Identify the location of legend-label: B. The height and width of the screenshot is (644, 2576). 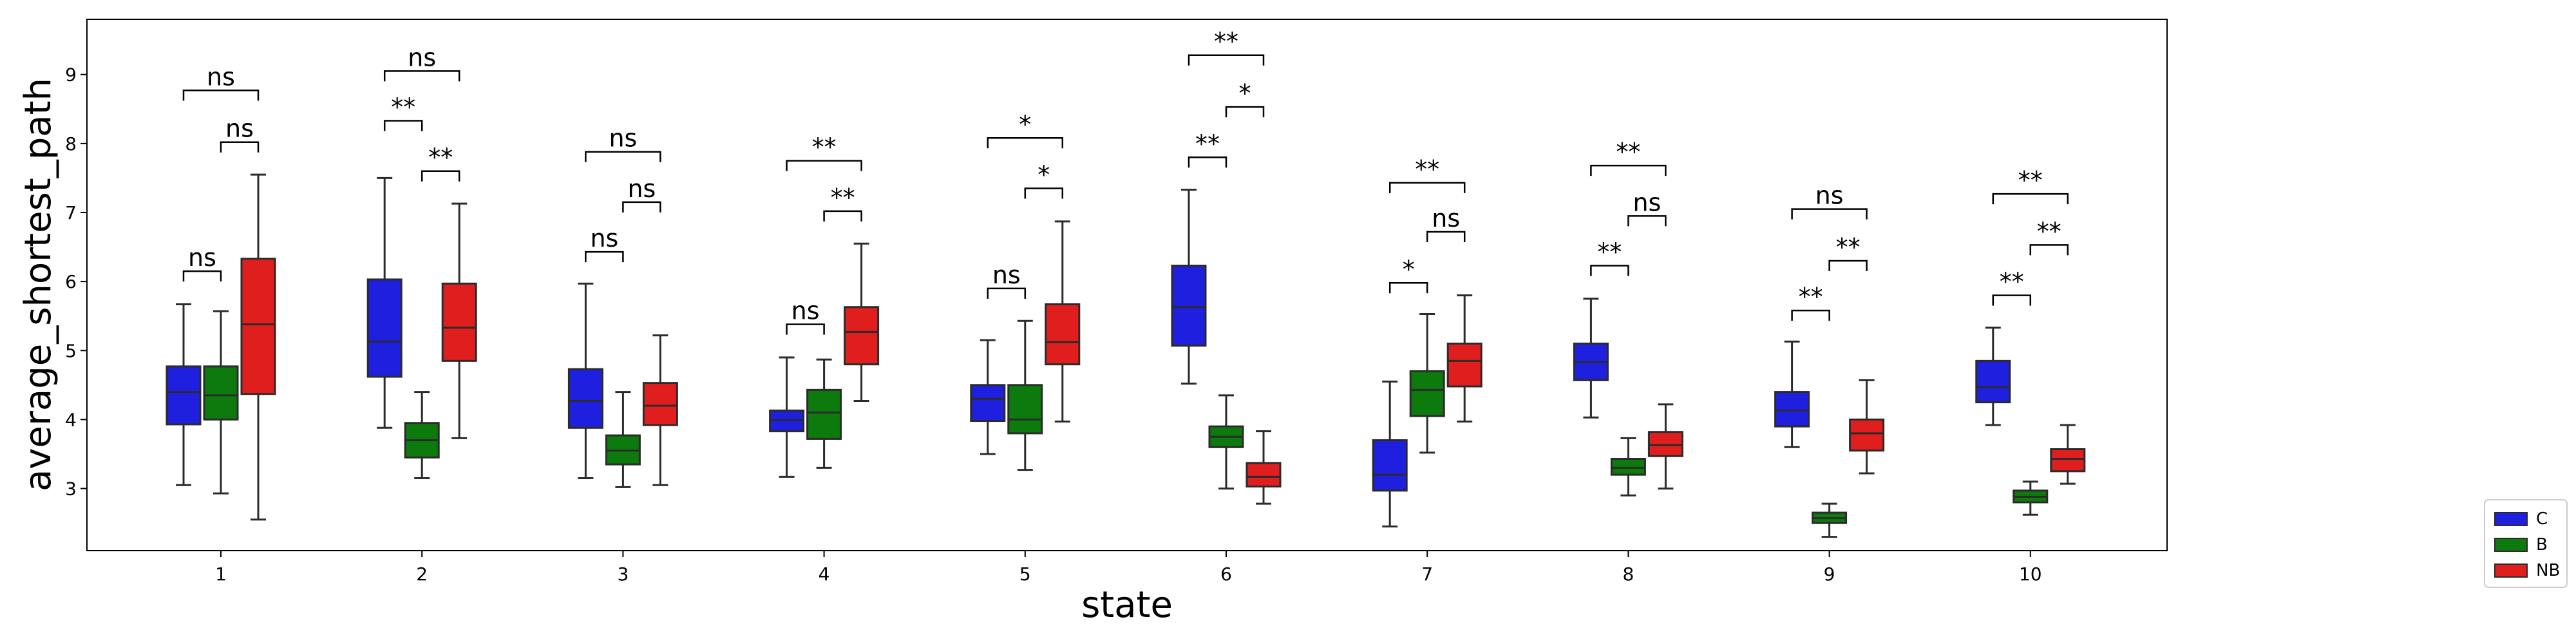
(2542, 544).